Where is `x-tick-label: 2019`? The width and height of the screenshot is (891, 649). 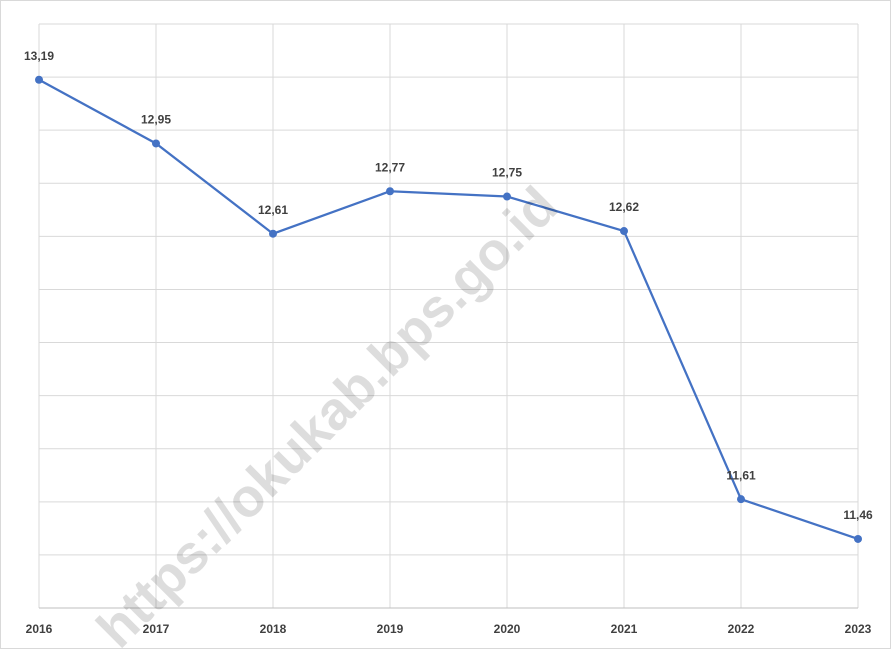
x-tick-label: 2019 is located at coordinates (390, 629).